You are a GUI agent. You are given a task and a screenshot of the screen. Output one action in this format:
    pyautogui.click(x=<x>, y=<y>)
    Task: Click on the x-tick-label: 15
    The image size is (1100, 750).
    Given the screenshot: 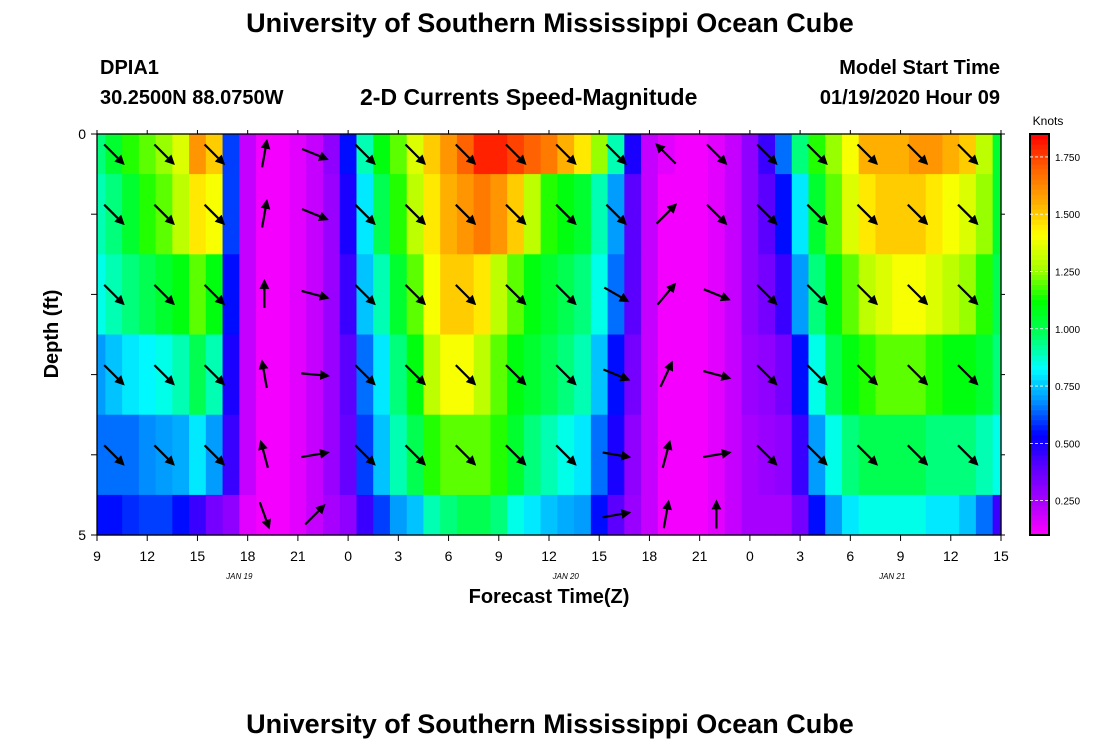 What is the action you would take?
    pyautogui.click(x=1001, y=556)
    